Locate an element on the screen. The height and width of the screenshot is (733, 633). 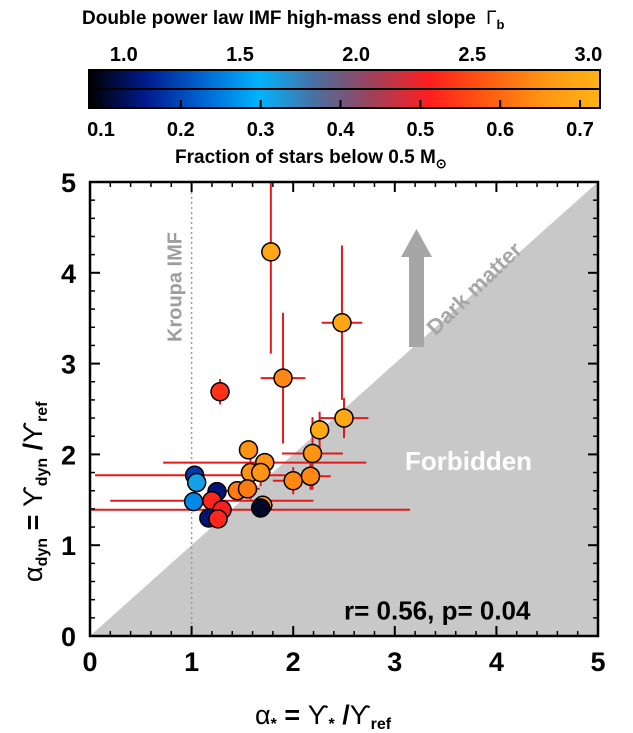
data-points is located at coordinates (268, 385).